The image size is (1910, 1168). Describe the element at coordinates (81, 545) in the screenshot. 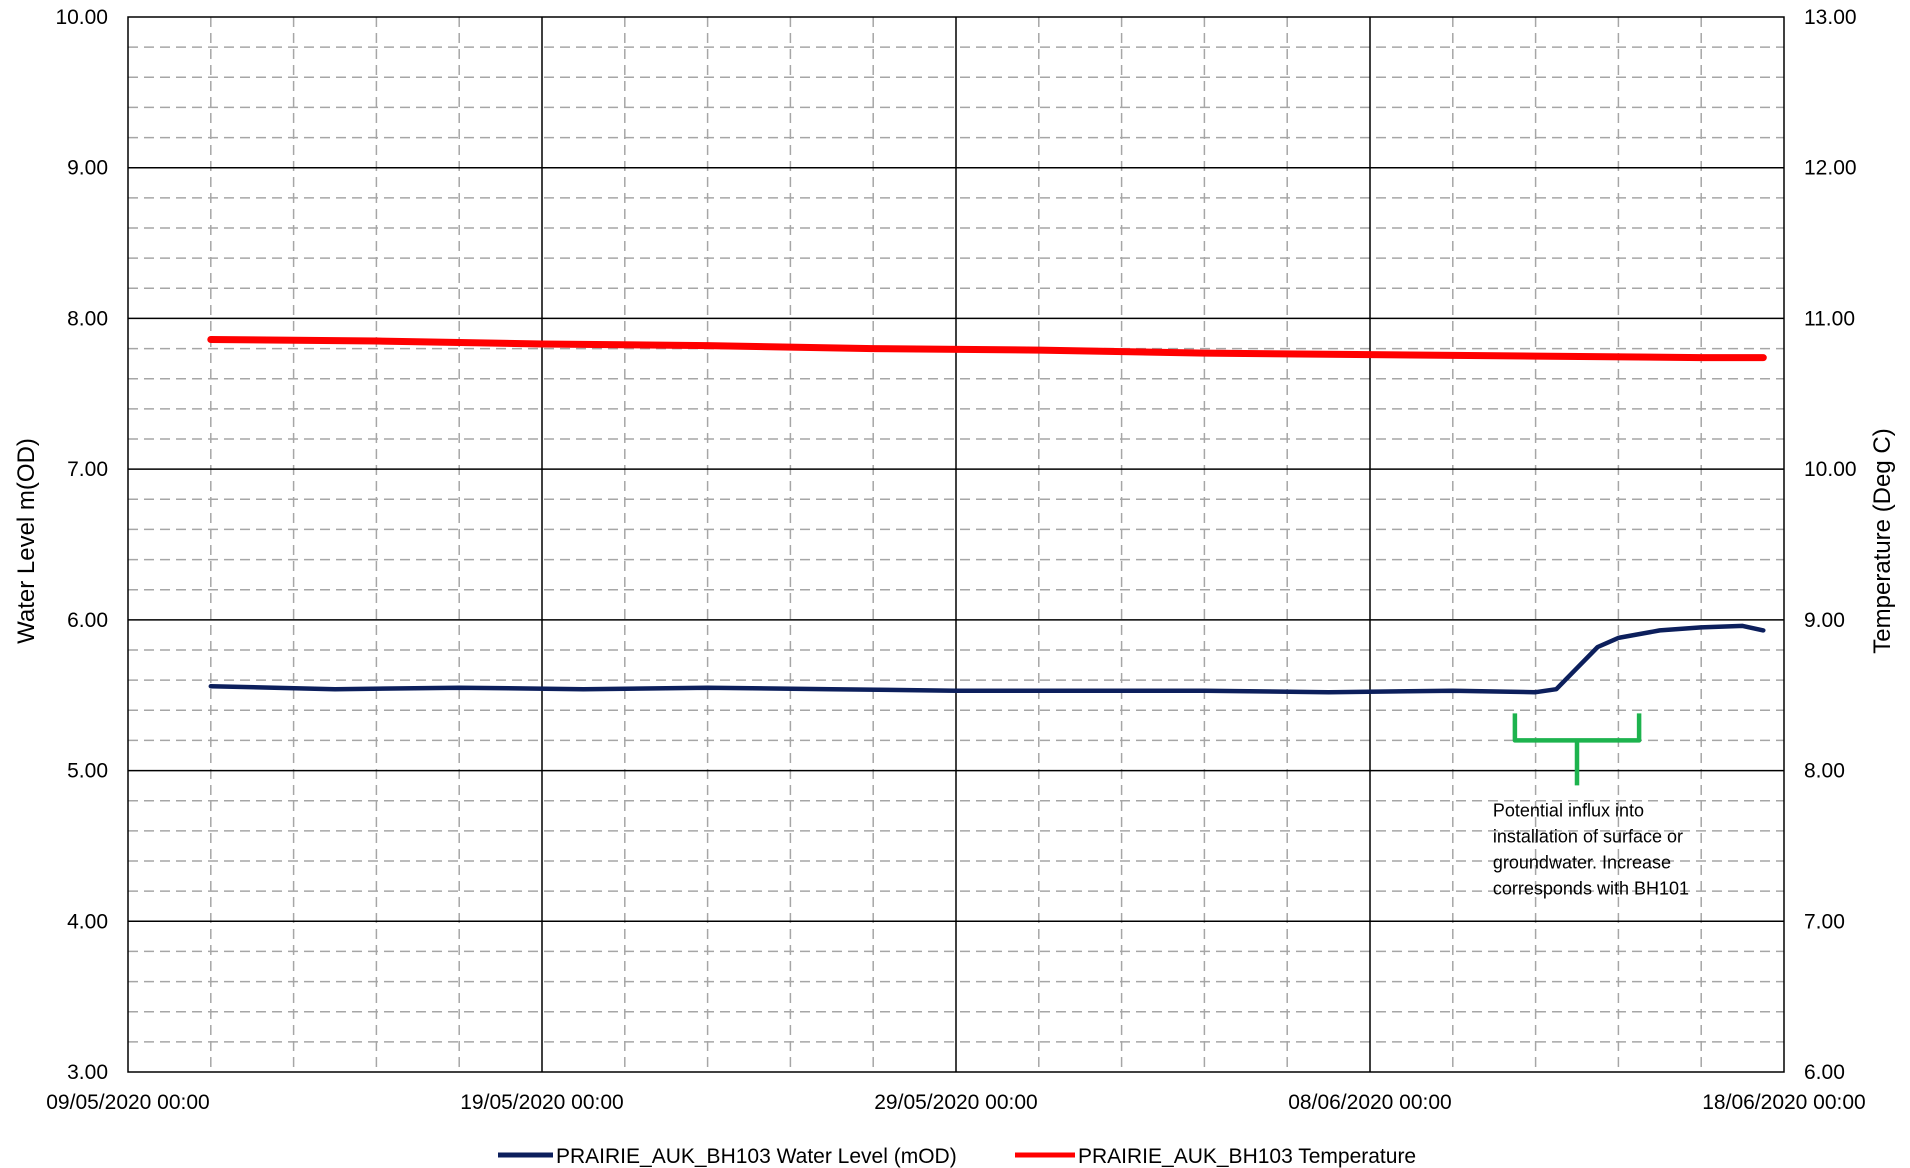

I see `y-axis-tick-labels: 10.00 9.00 8.00 7.00 6.00 5.00 4.00 3.00` at that location.